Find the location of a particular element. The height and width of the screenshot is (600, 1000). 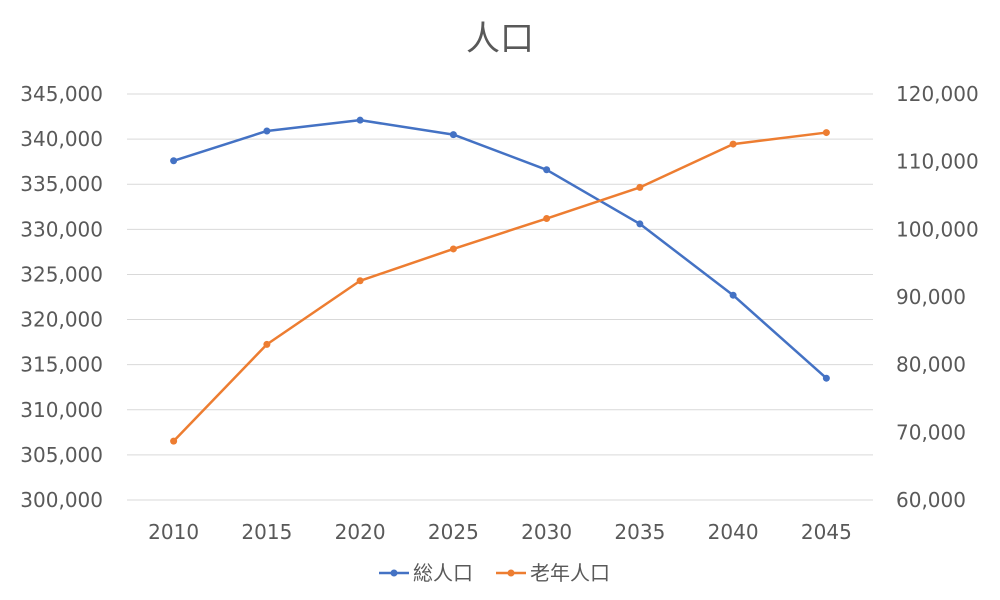

chart-title: 人口 is located at coordinates (500, 39).